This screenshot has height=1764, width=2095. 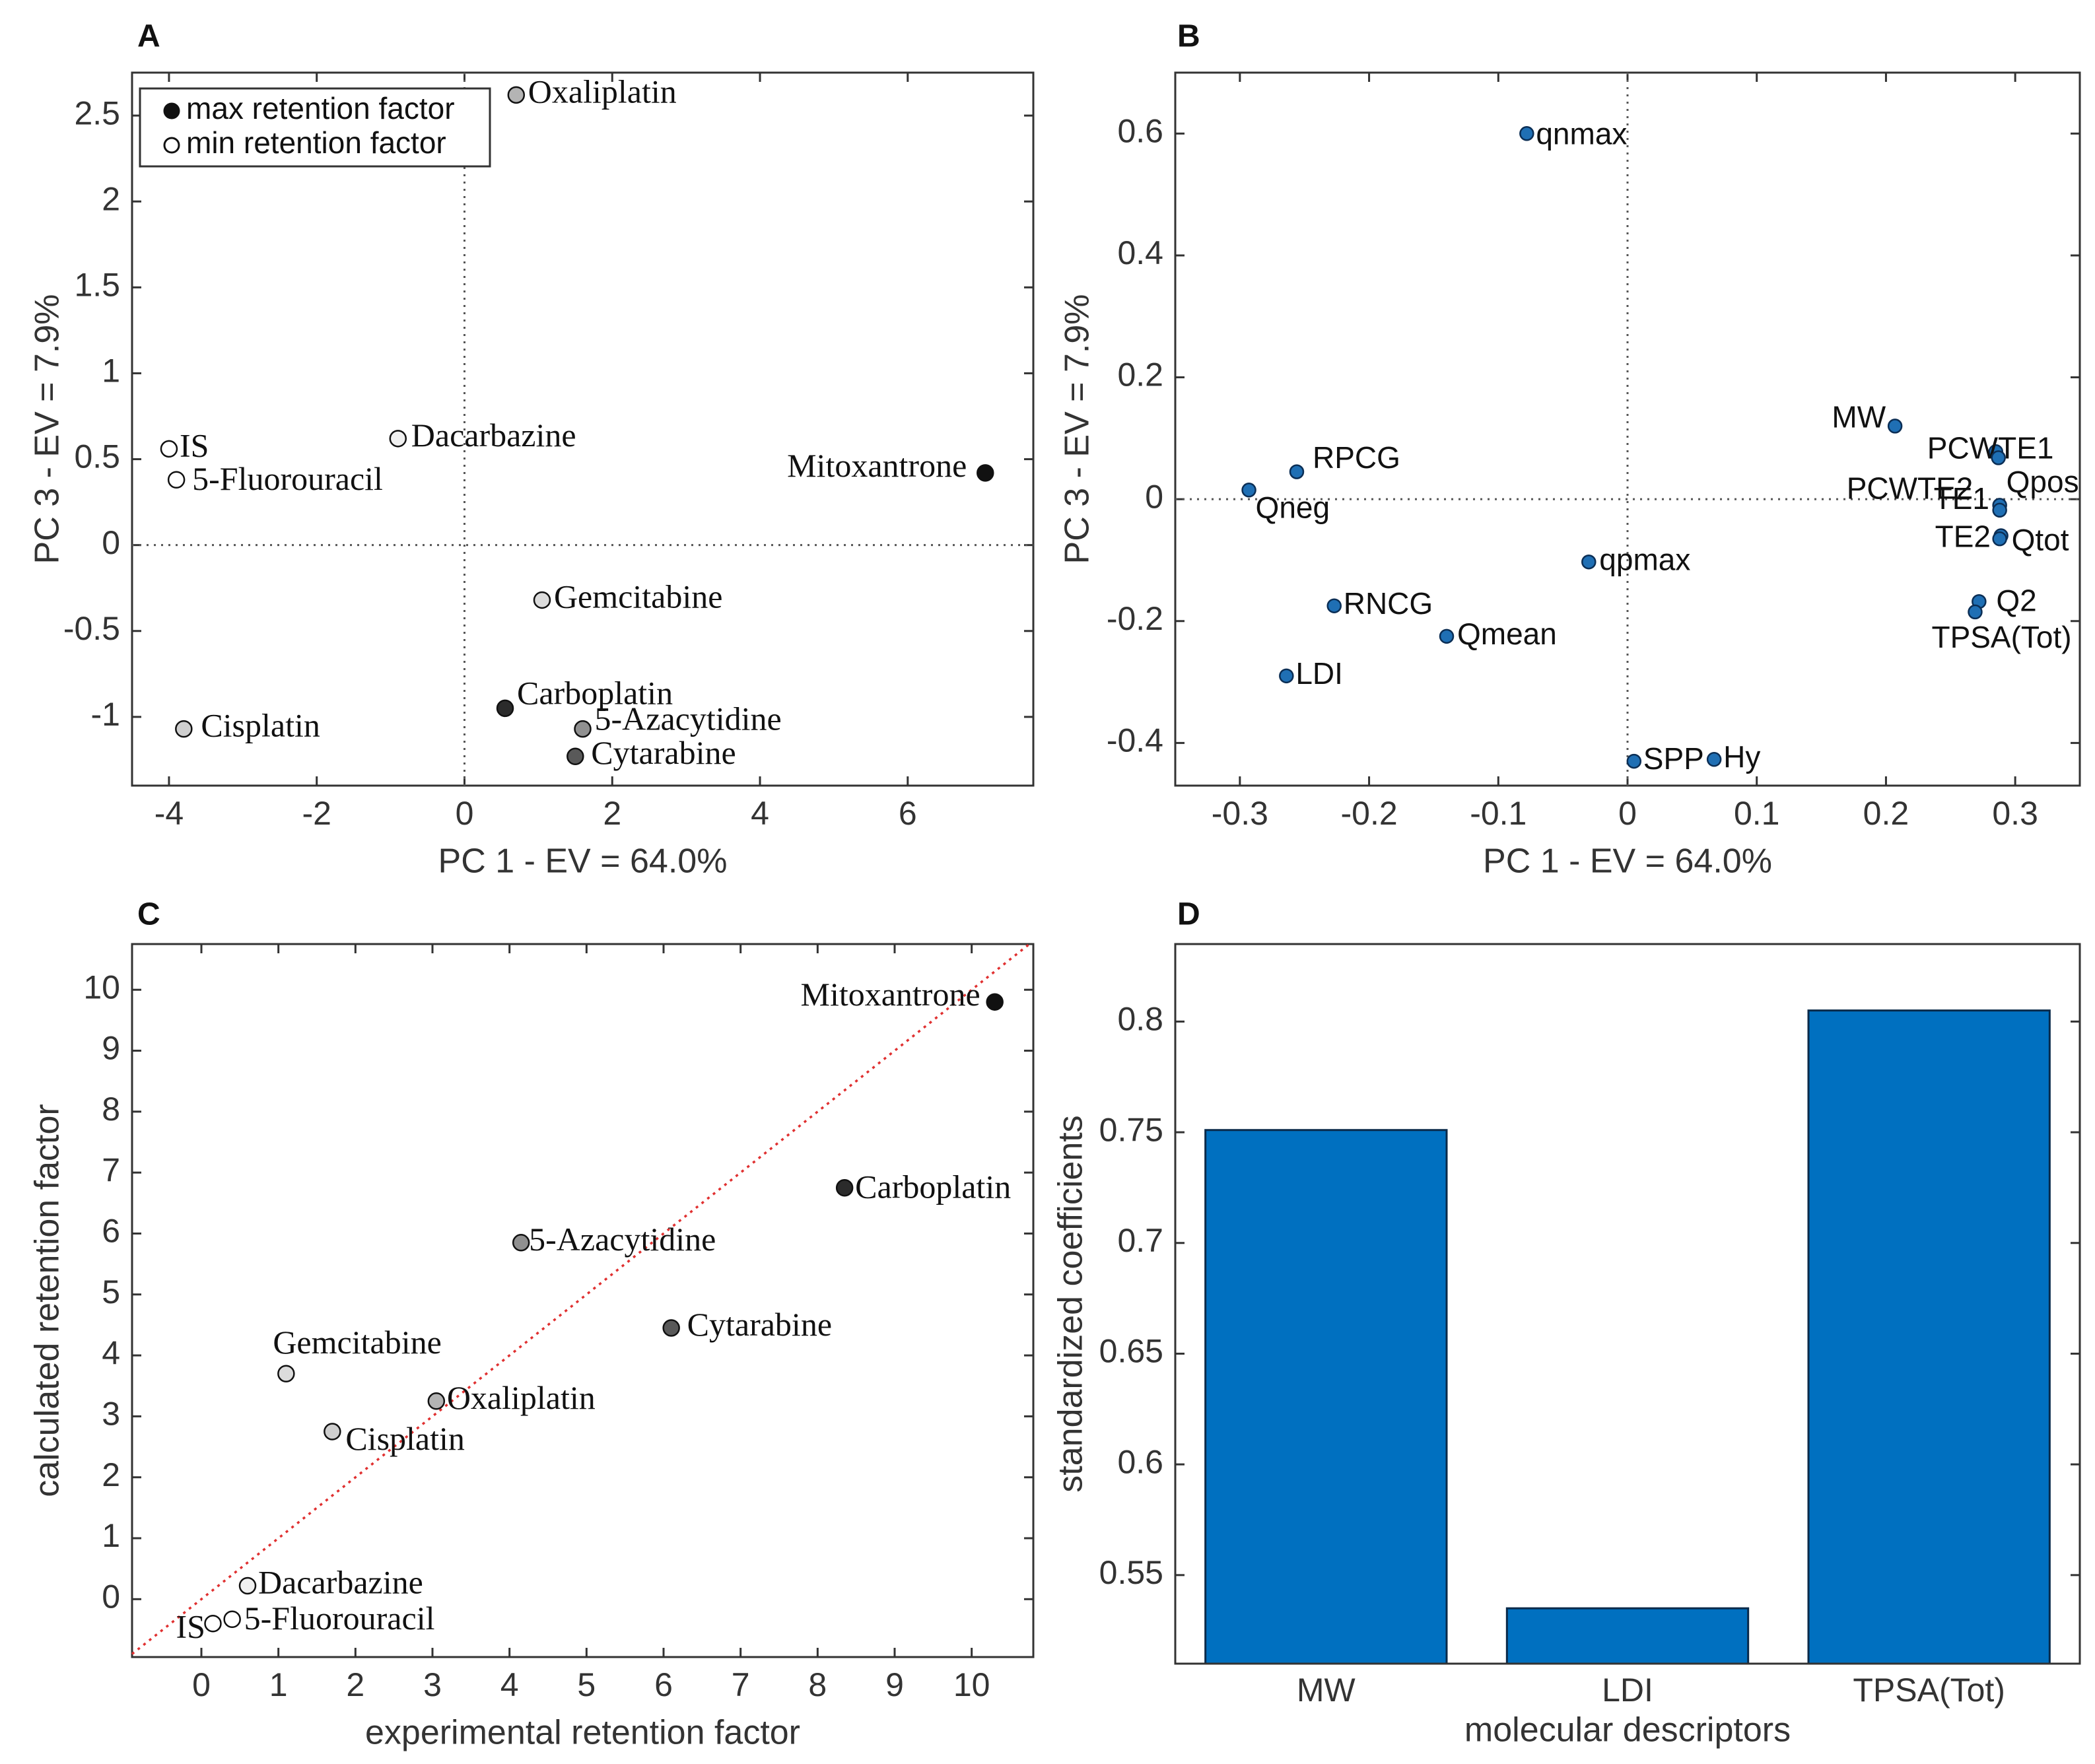 What do you see at coordinates (111, 371) in the screenshot?
I see `y-tick-label-a: 1` at bounding box center [111, 371].